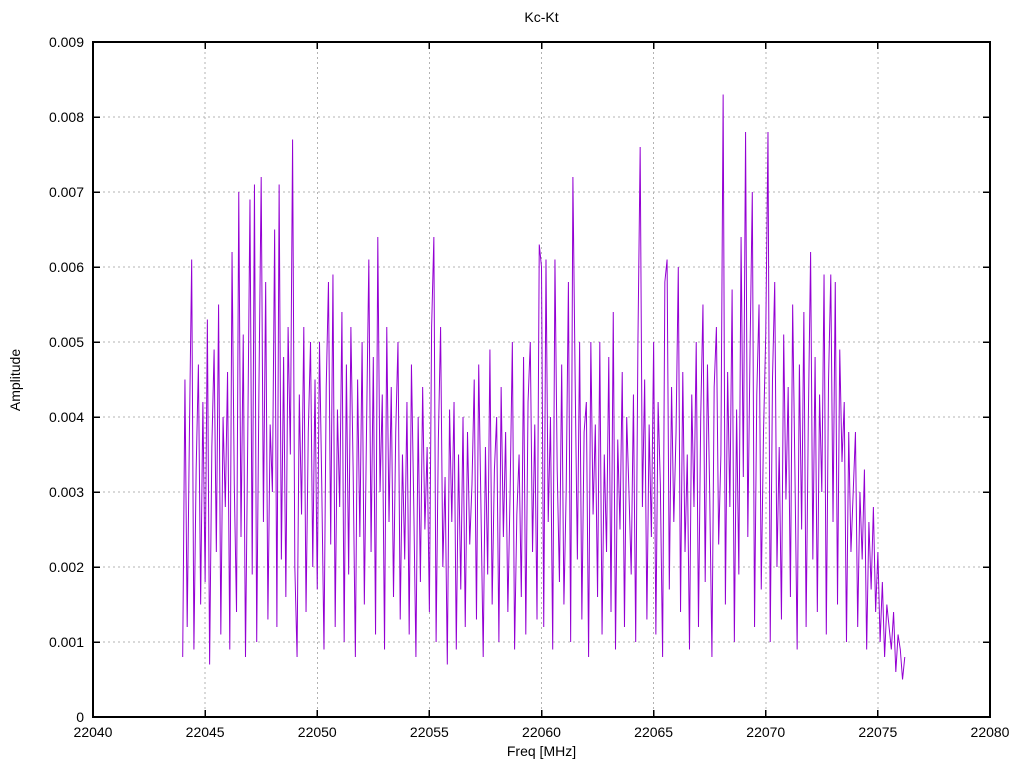 Image resolution: width=1024 pixels, height=768 pixels. What do you see at coordinates (765, 732) in the screenshot?
I see `x-tick-label: 22070` at bounding box center [765, 732].